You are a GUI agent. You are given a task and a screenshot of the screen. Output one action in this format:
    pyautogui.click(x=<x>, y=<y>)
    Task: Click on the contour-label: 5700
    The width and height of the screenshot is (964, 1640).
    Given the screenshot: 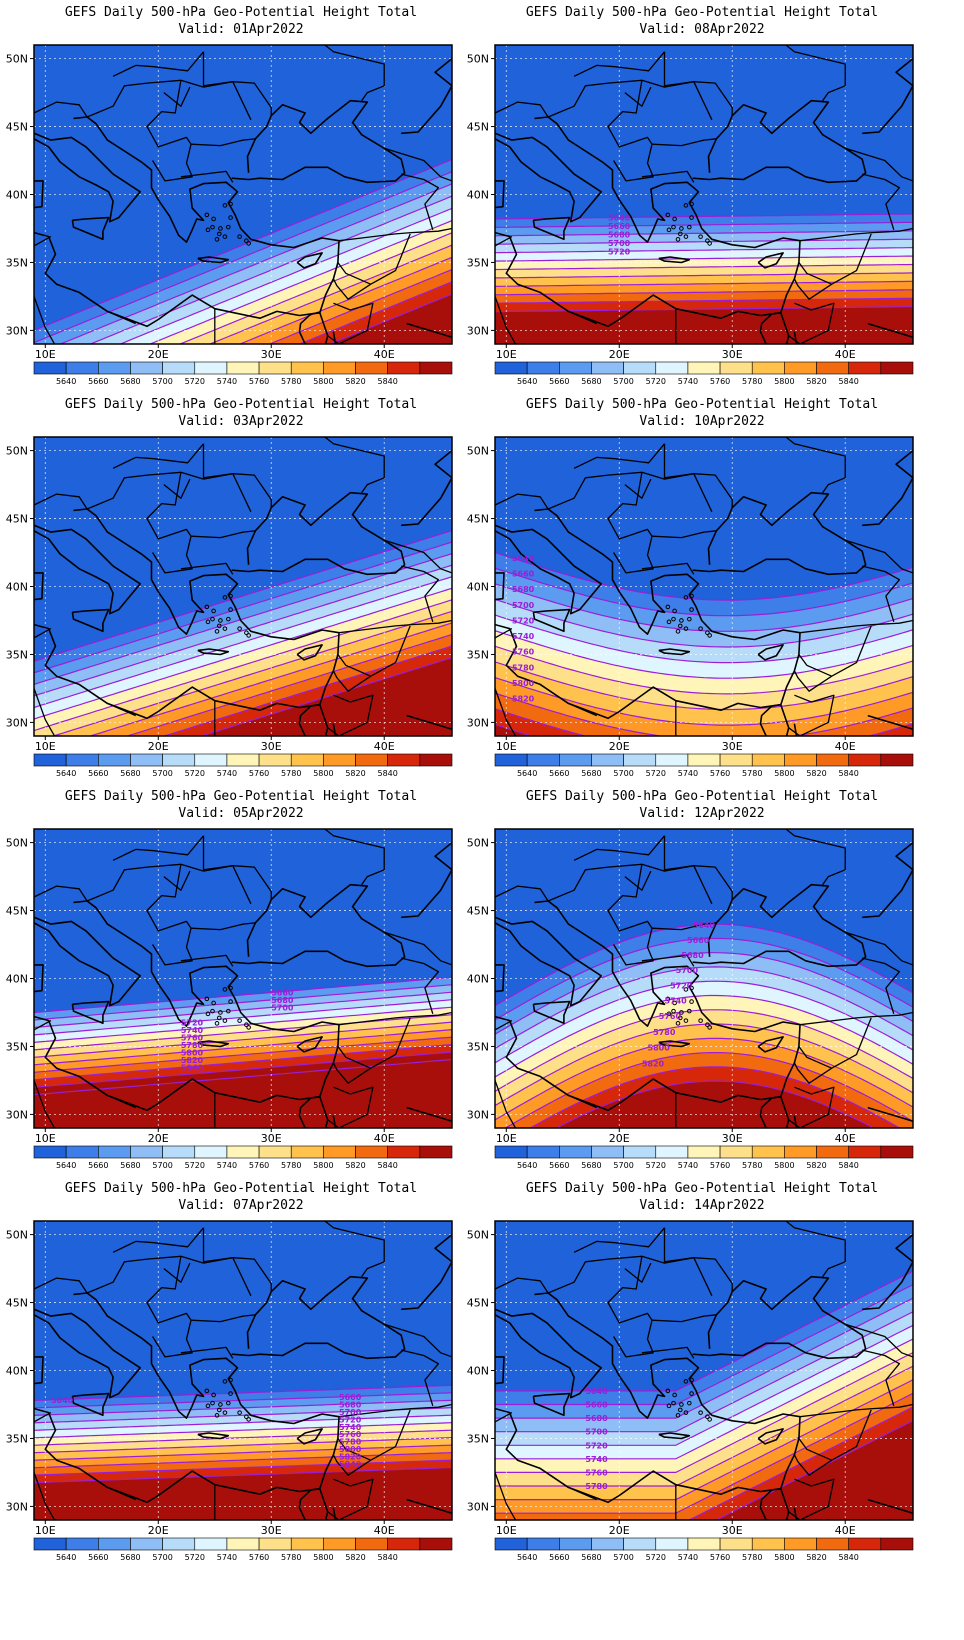 What is the action you would take?
    pyautogui.click(x=523, y=605)
    